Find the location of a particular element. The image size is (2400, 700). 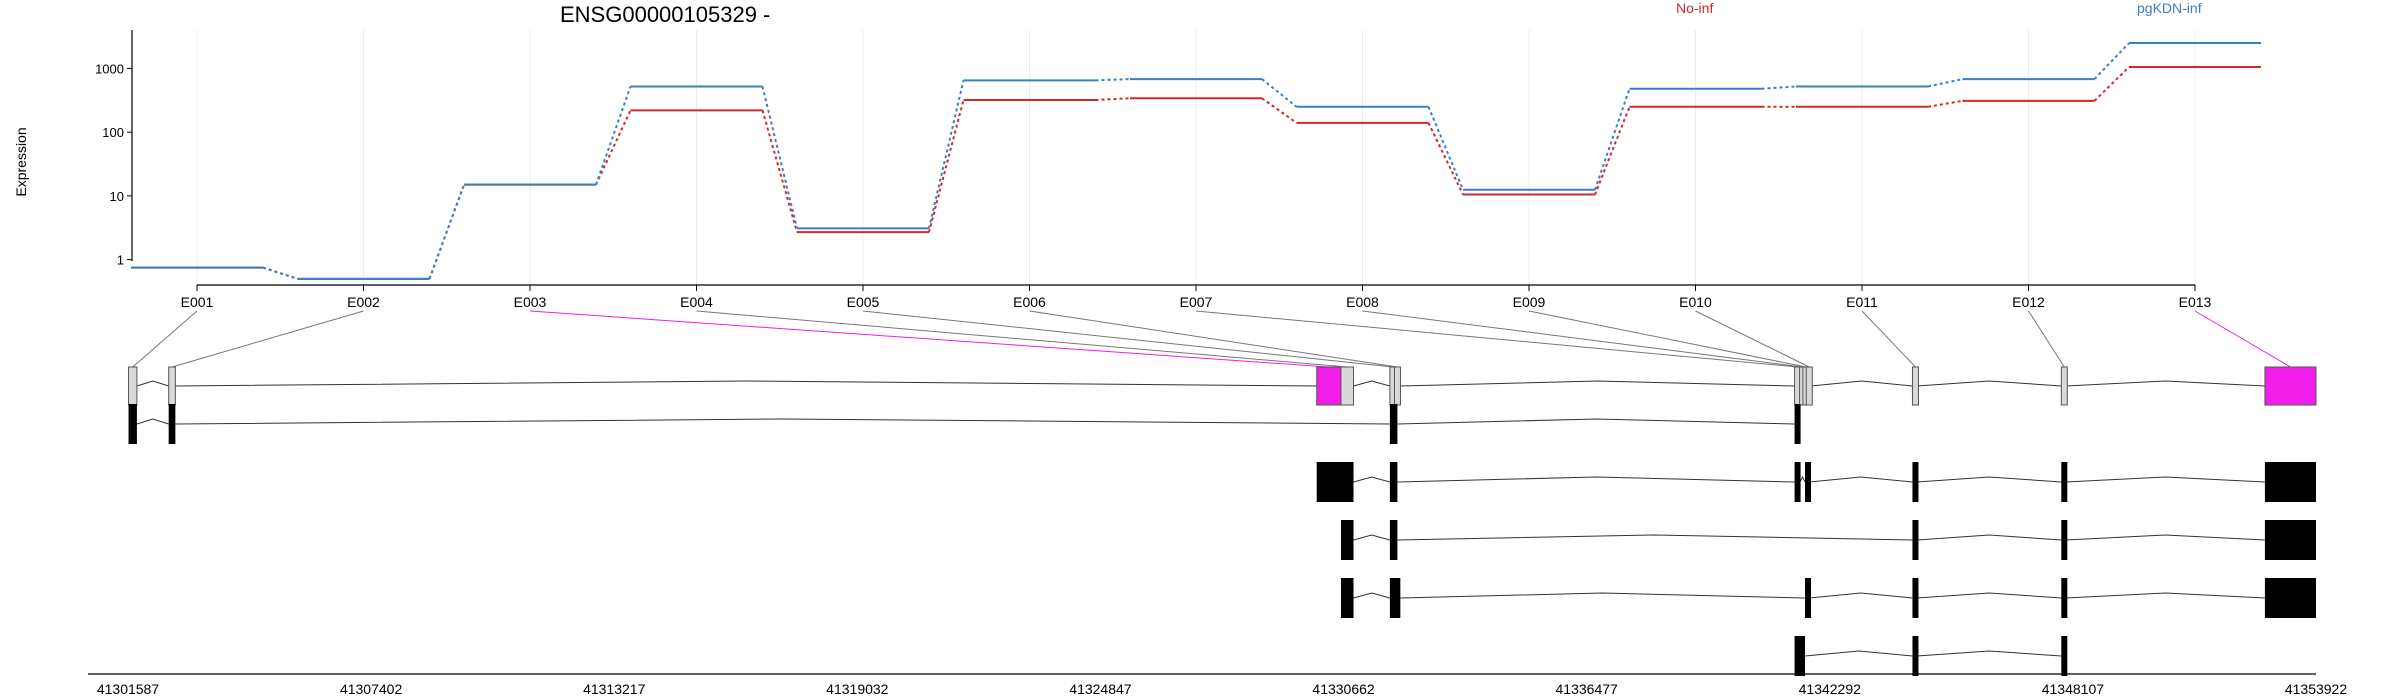

exon-box-e011 is located at coordinates (1915, 386).